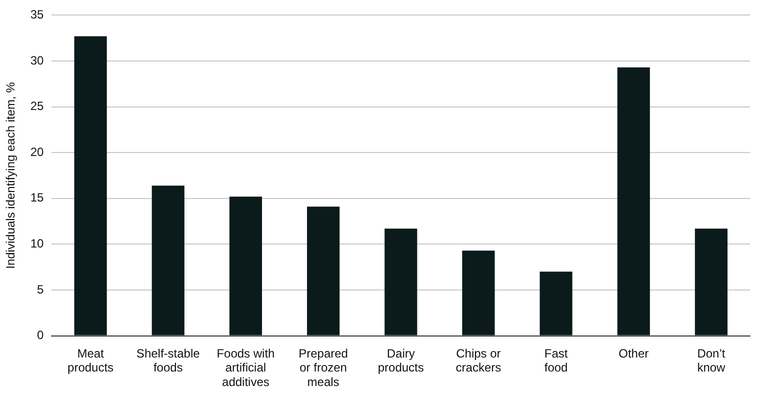 The height and width of the screenshot is (393, 780). Describe the element at coordinates (37, 60) in the screenshot. I see `y-tick-label: 30` at that location.